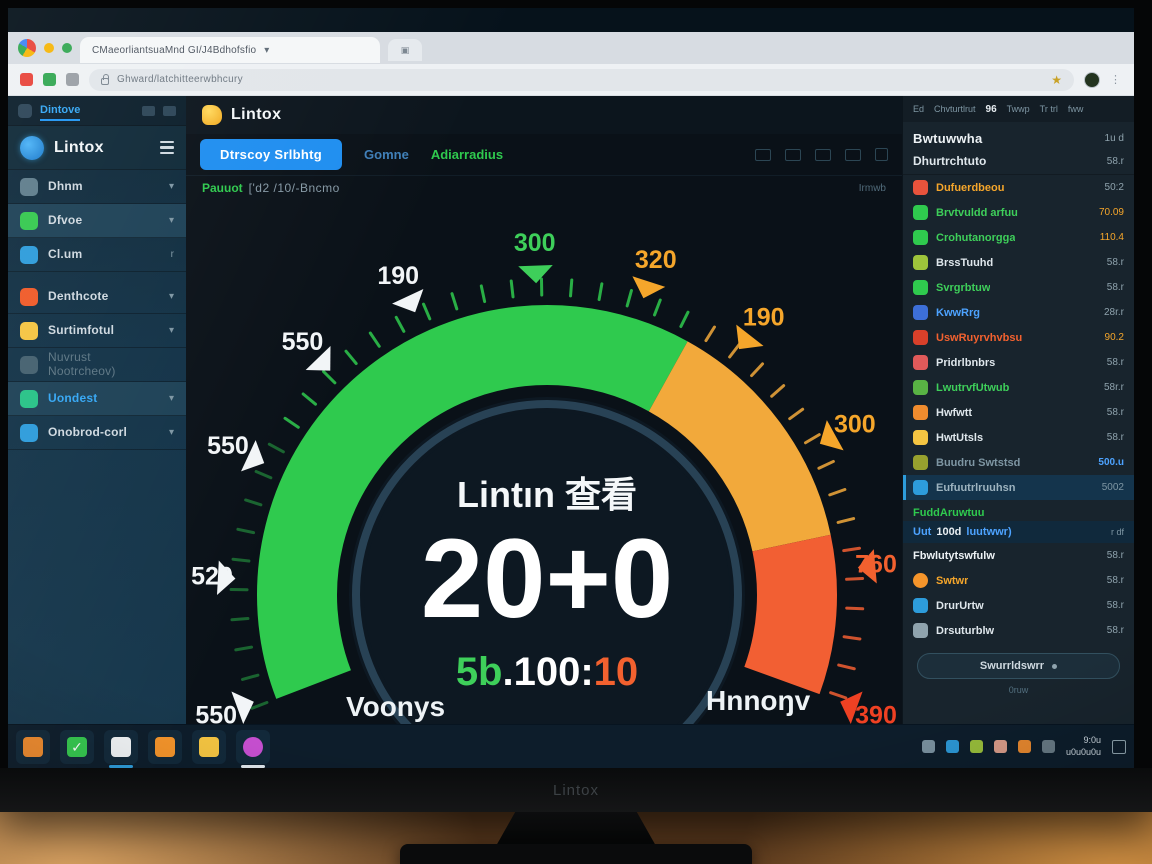  What do you see at coordinates (1018, 312) in the screenshot?
I see `list-item: KwwRrg 28r.r` at bounding box center [1018, 312].